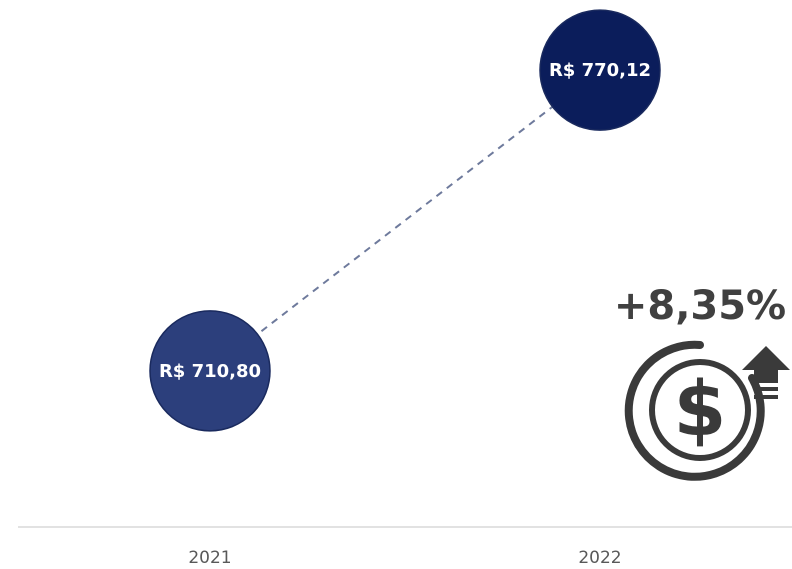 This screenshot has width=792, height=569. I want to click on data-label: R$ 770,12, so click(600, 70).